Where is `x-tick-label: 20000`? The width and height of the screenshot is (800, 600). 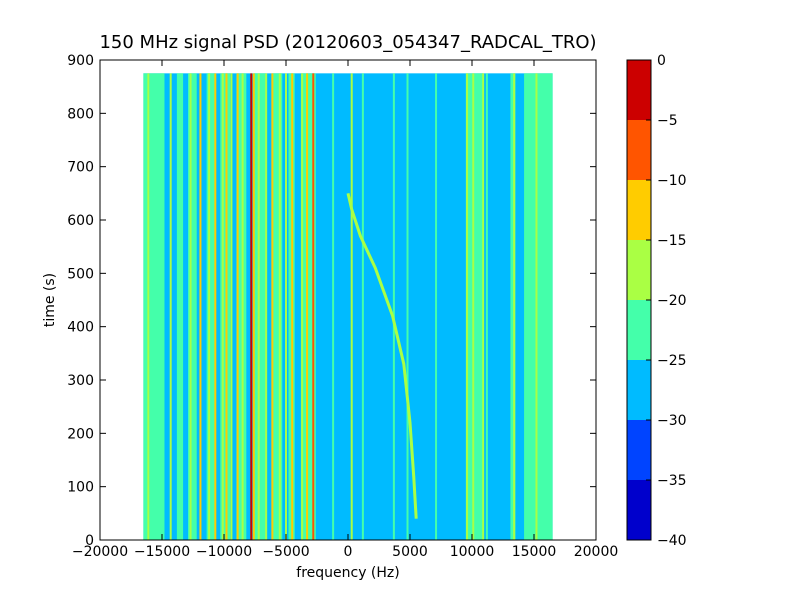
x-tick-label: 20000 is located at coordinates (596, 552).